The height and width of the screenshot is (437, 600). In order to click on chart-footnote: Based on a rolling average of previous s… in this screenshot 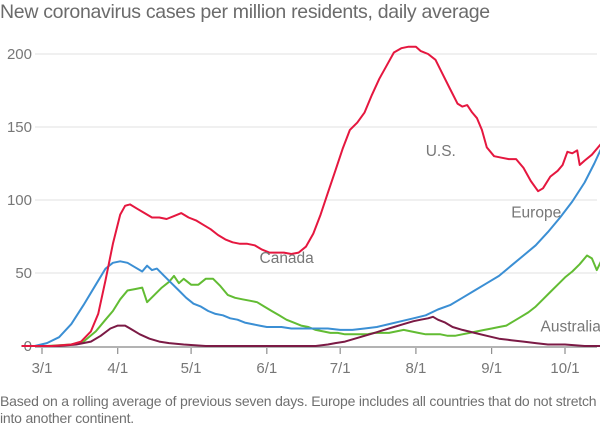, I will do `click(298, 409)`.